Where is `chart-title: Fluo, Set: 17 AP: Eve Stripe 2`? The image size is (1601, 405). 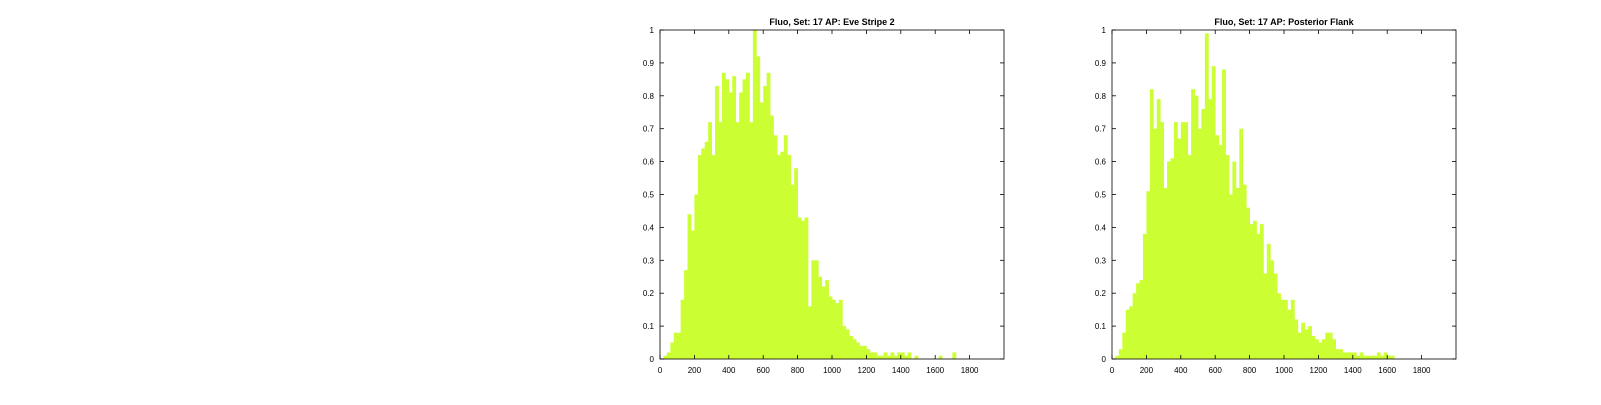
chart-title: Fluo, Set: 17 AP: Eve Stripe 2 is located at coordinates (831, 22).